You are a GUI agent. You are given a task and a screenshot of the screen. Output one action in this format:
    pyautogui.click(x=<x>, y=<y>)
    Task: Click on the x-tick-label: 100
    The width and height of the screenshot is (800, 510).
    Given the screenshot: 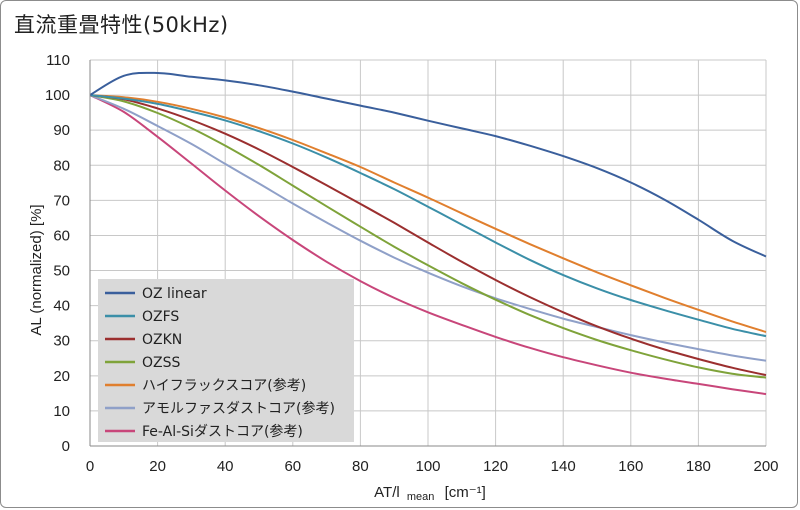 What is the action you would take?
    pyautogui.click(x=427, y=466)
    